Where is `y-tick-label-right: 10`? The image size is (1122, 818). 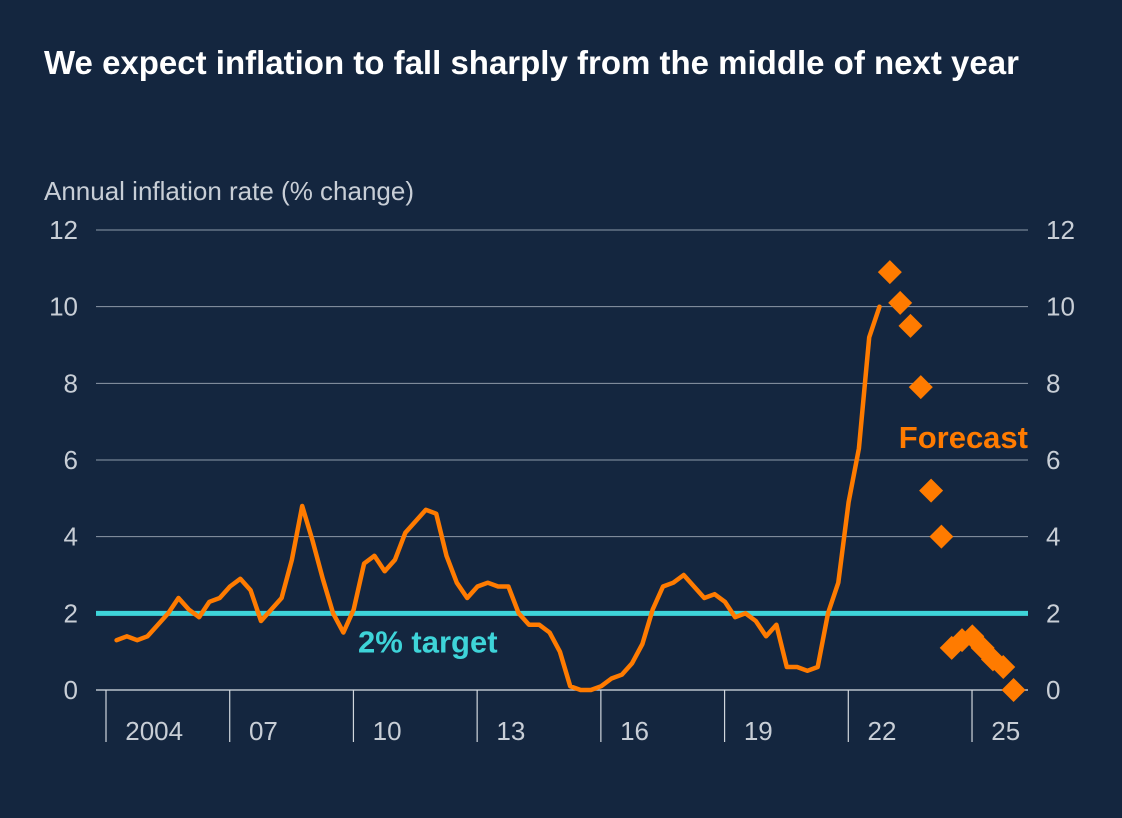
y-tick-label-right: 10 is located at coordinates (1060, 307).